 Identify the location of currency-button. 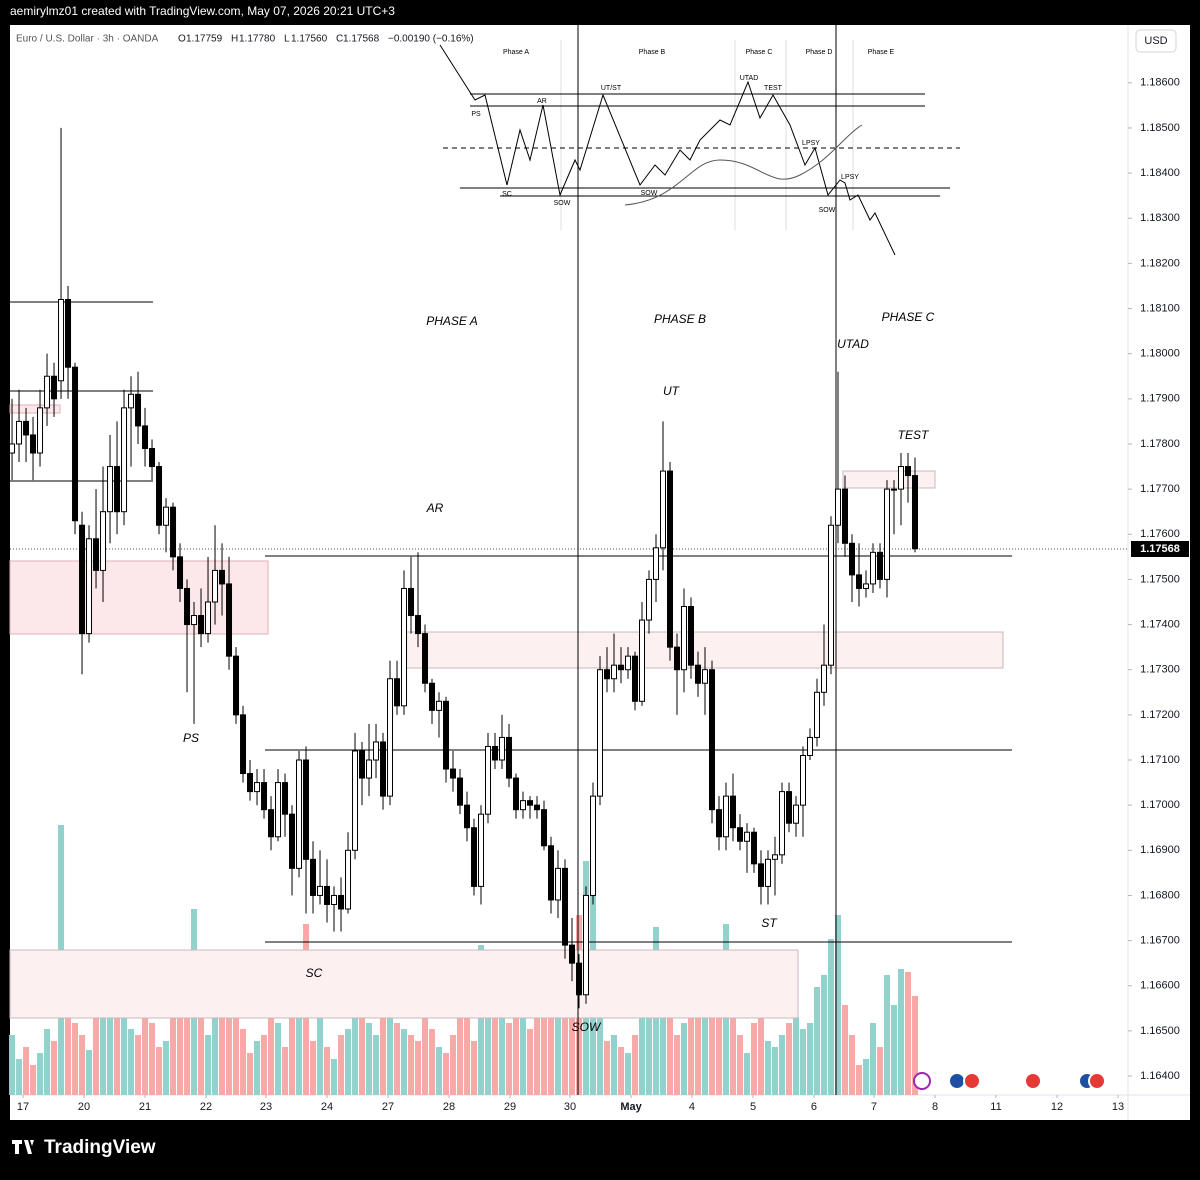
(1156, 41).